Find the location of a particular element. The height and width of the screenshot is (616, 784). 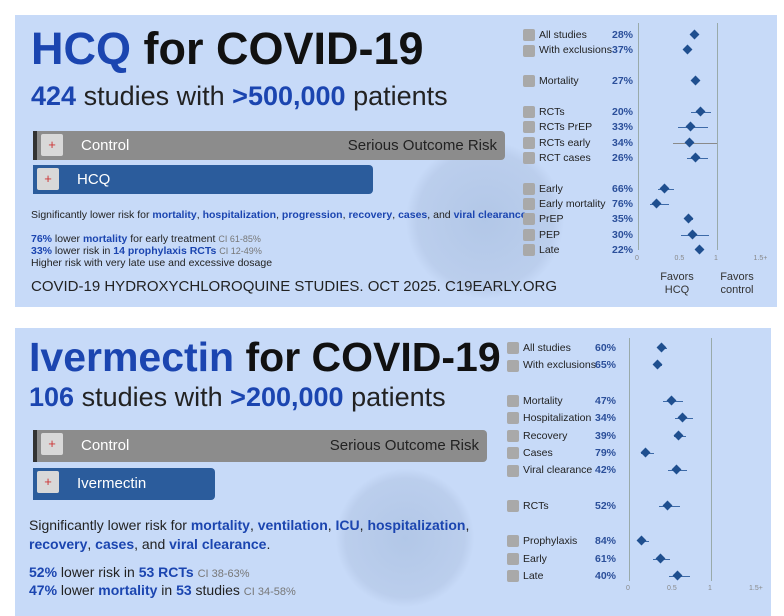

row-percent: 47% is located at coordinates (606, 400).